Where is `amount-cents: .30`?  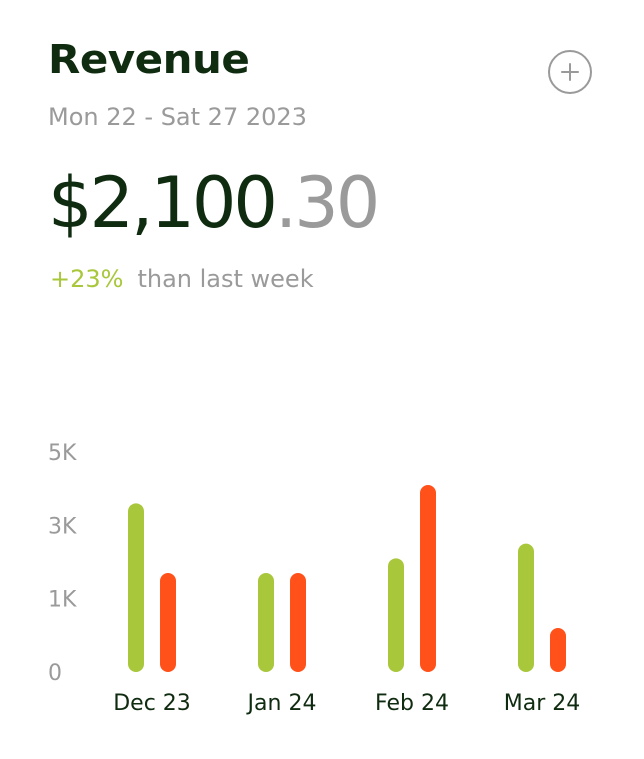
amount-cents: .30 is located at coordinates (327, 203).